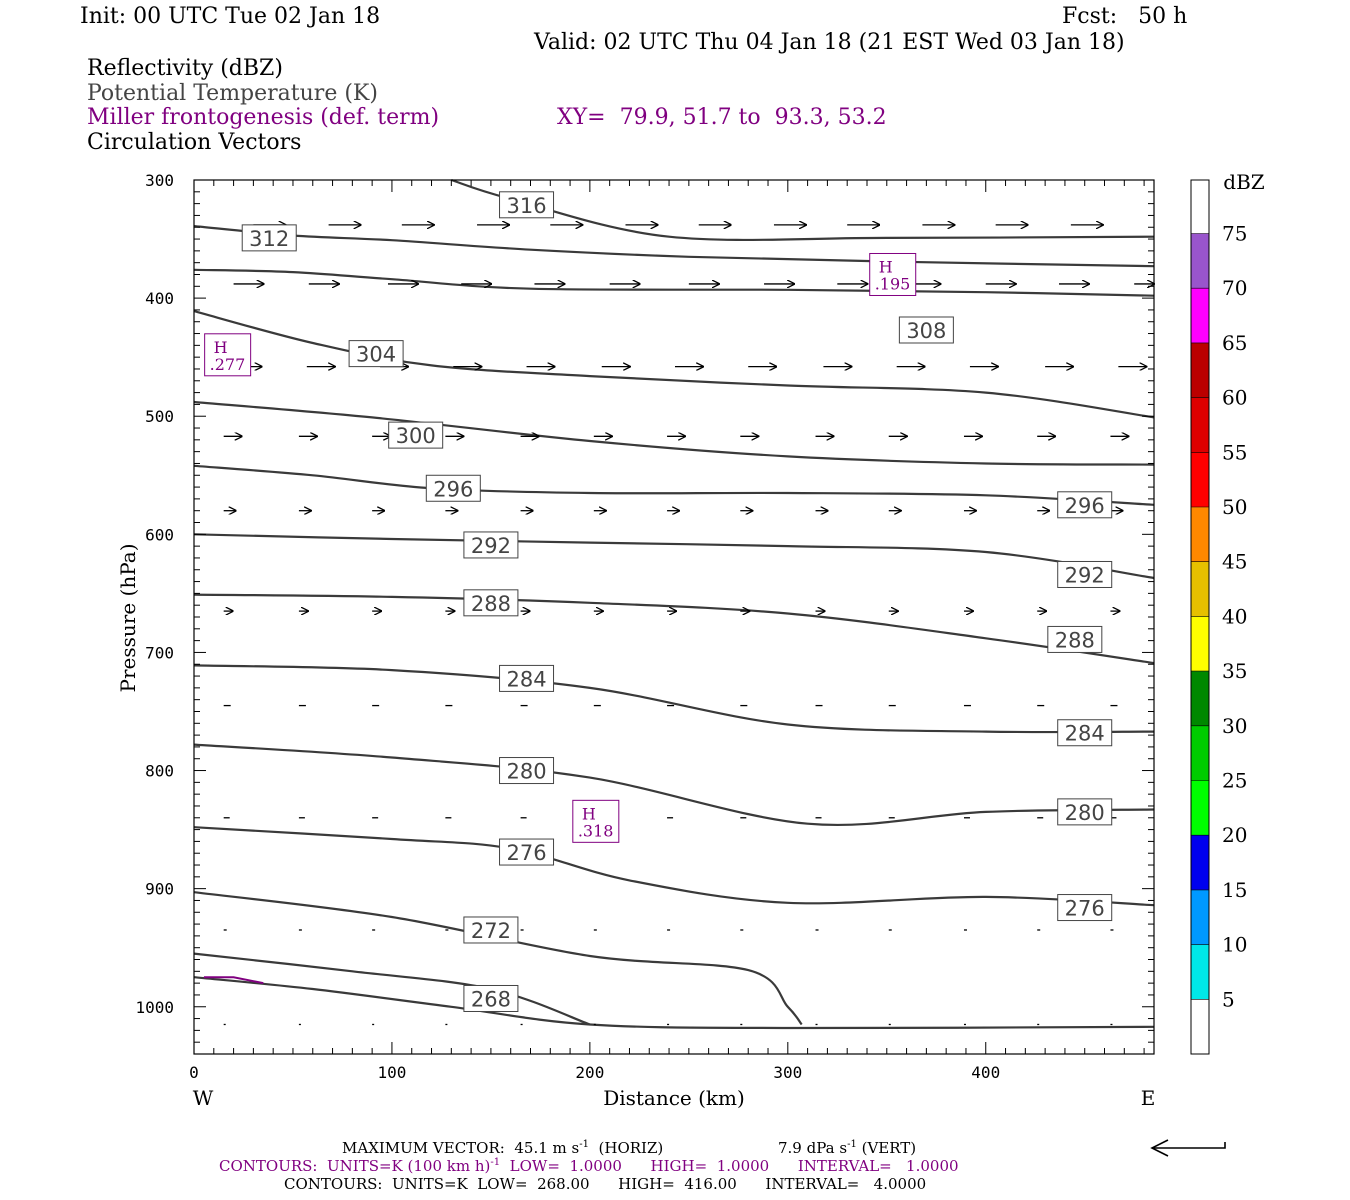  Describe the element at coordinates (1234, 452) in the screenshot. I see `colorbar-label: 55` at that location.